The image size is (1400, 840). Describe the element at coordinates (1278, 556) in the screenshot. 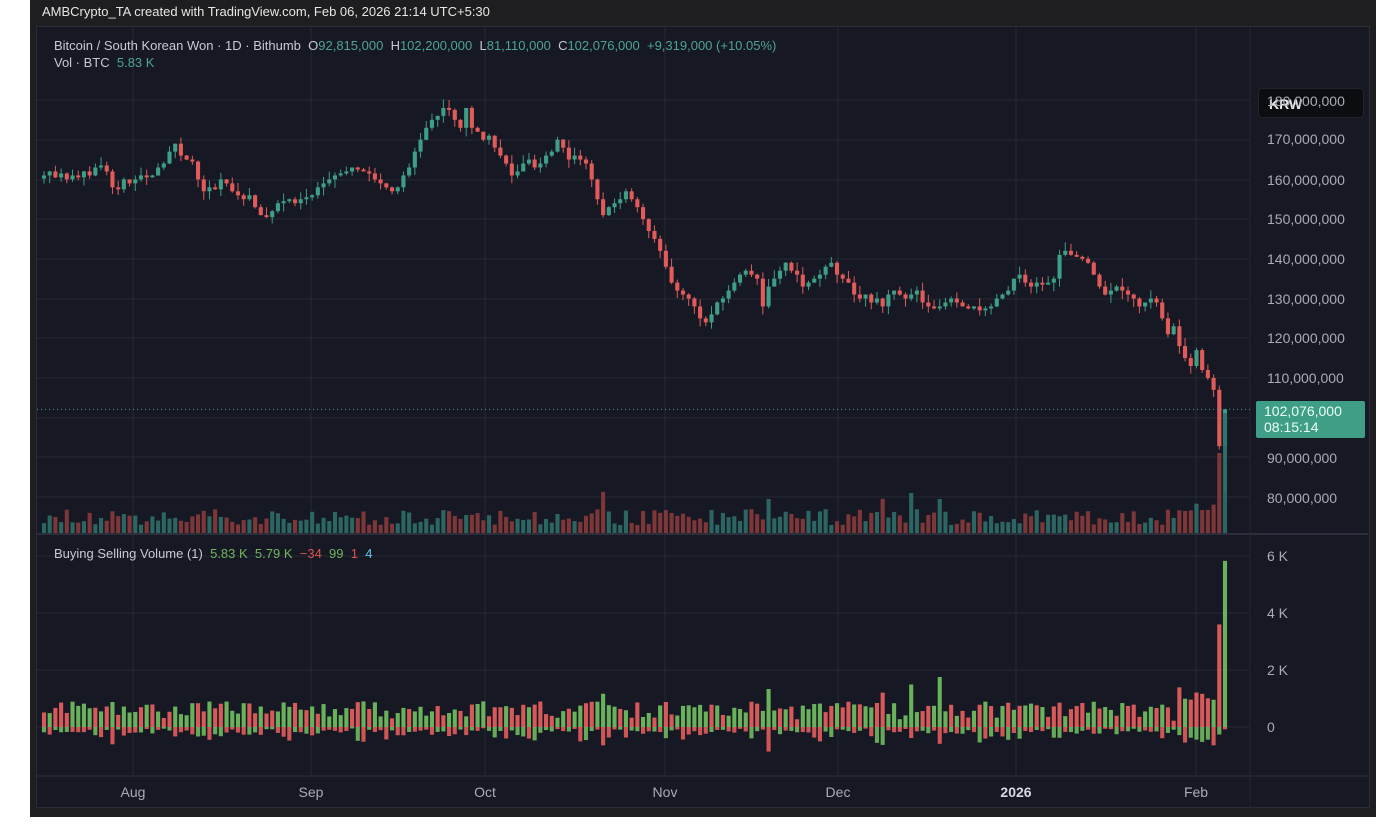

I see `indicator-tick: 6 K` at that location.